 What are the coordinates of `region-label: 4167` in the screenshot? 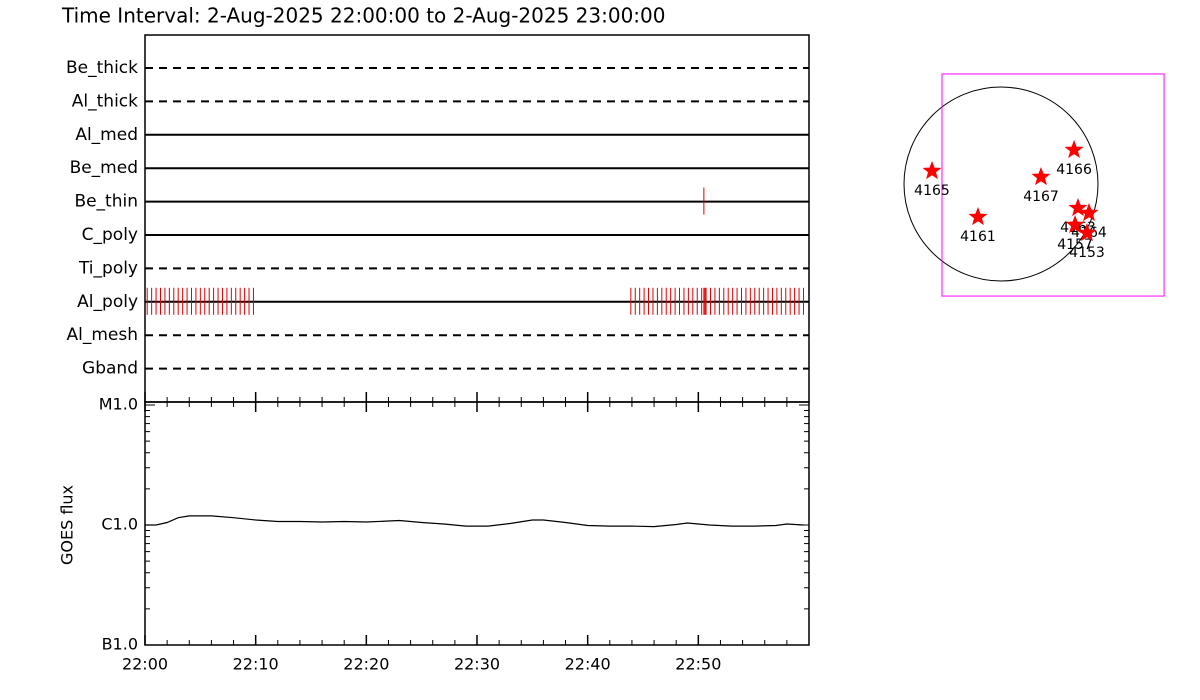 It's located at (1041, 197).